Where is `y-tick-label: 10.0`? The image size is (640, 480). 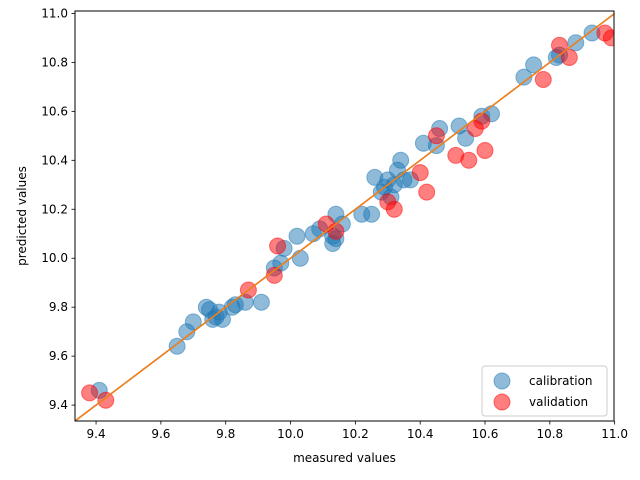
y-tick-label: 10.0 is located at coordinates (54, 258).